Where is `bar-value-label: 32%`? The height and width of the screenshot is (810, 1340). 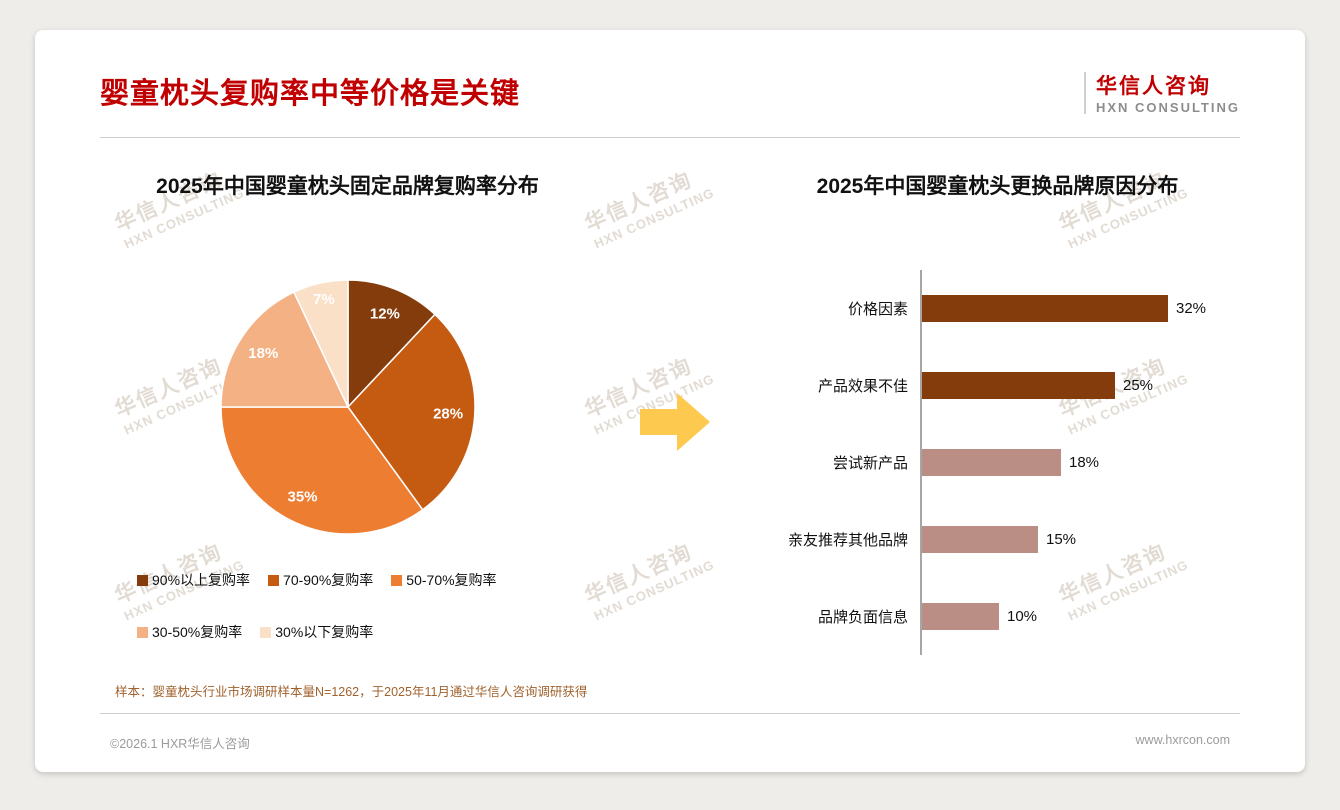
bar-value-label: 32% is located at coordinates (1191, 308).